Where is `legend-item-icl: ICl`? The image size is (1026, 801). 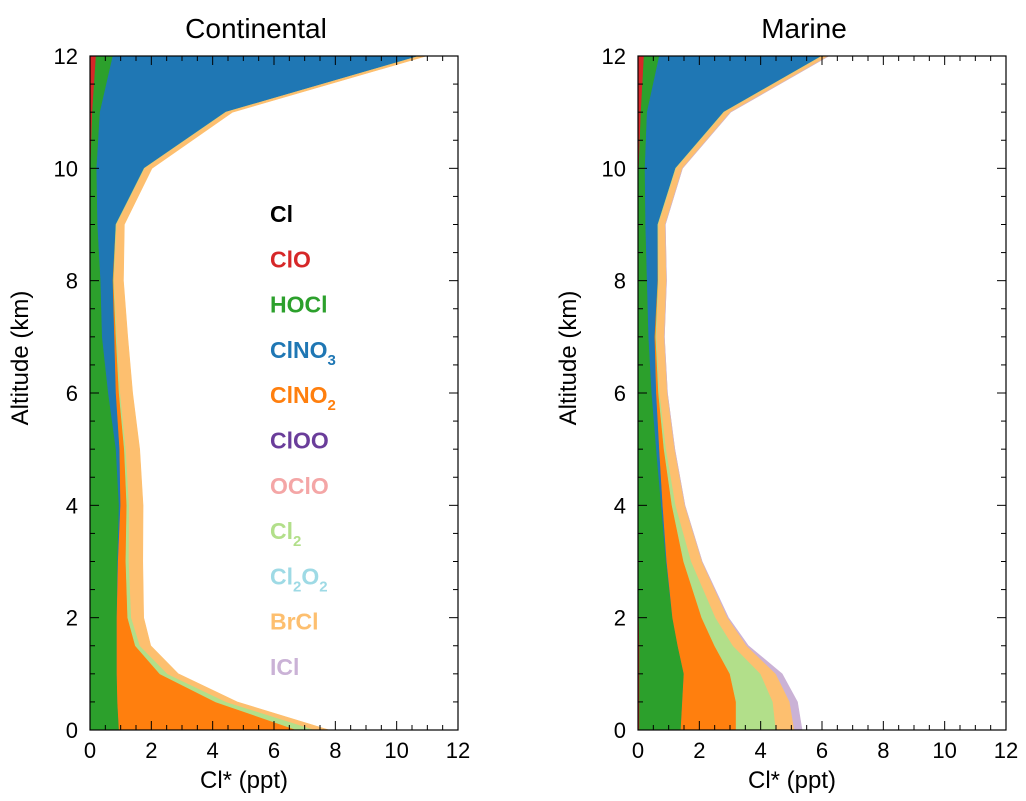 legend-item-icl: ICl is located at coordinates (284, 667).